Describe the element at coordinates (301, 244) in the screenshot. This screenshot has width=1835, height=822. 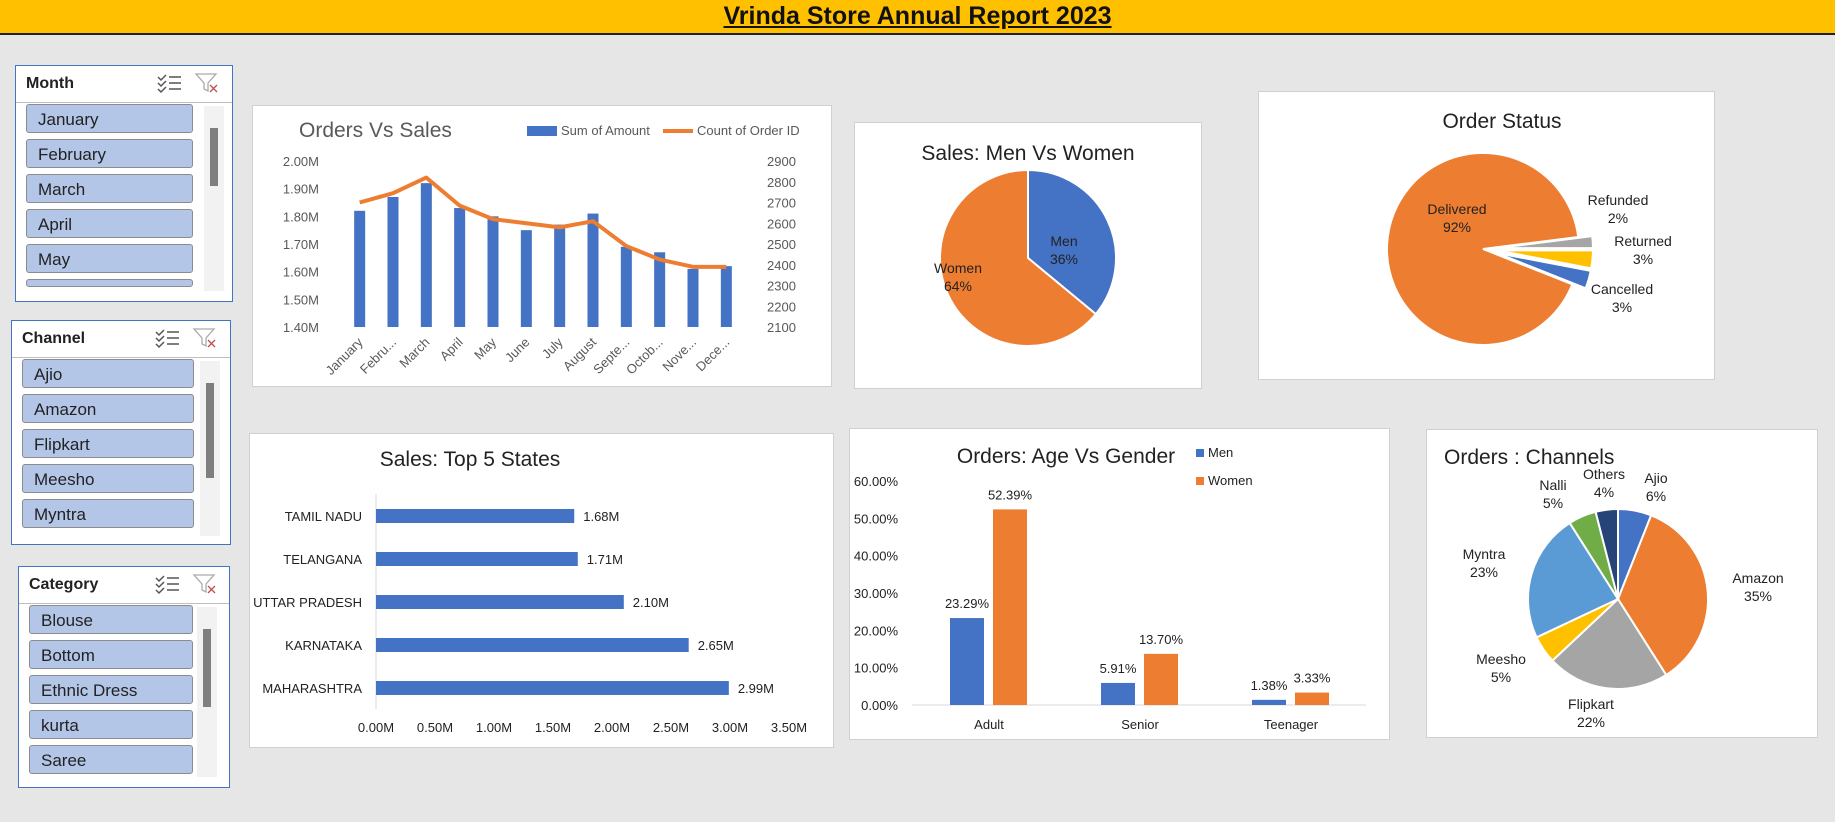
I see `y-left-tick: 1.70M` at that location.